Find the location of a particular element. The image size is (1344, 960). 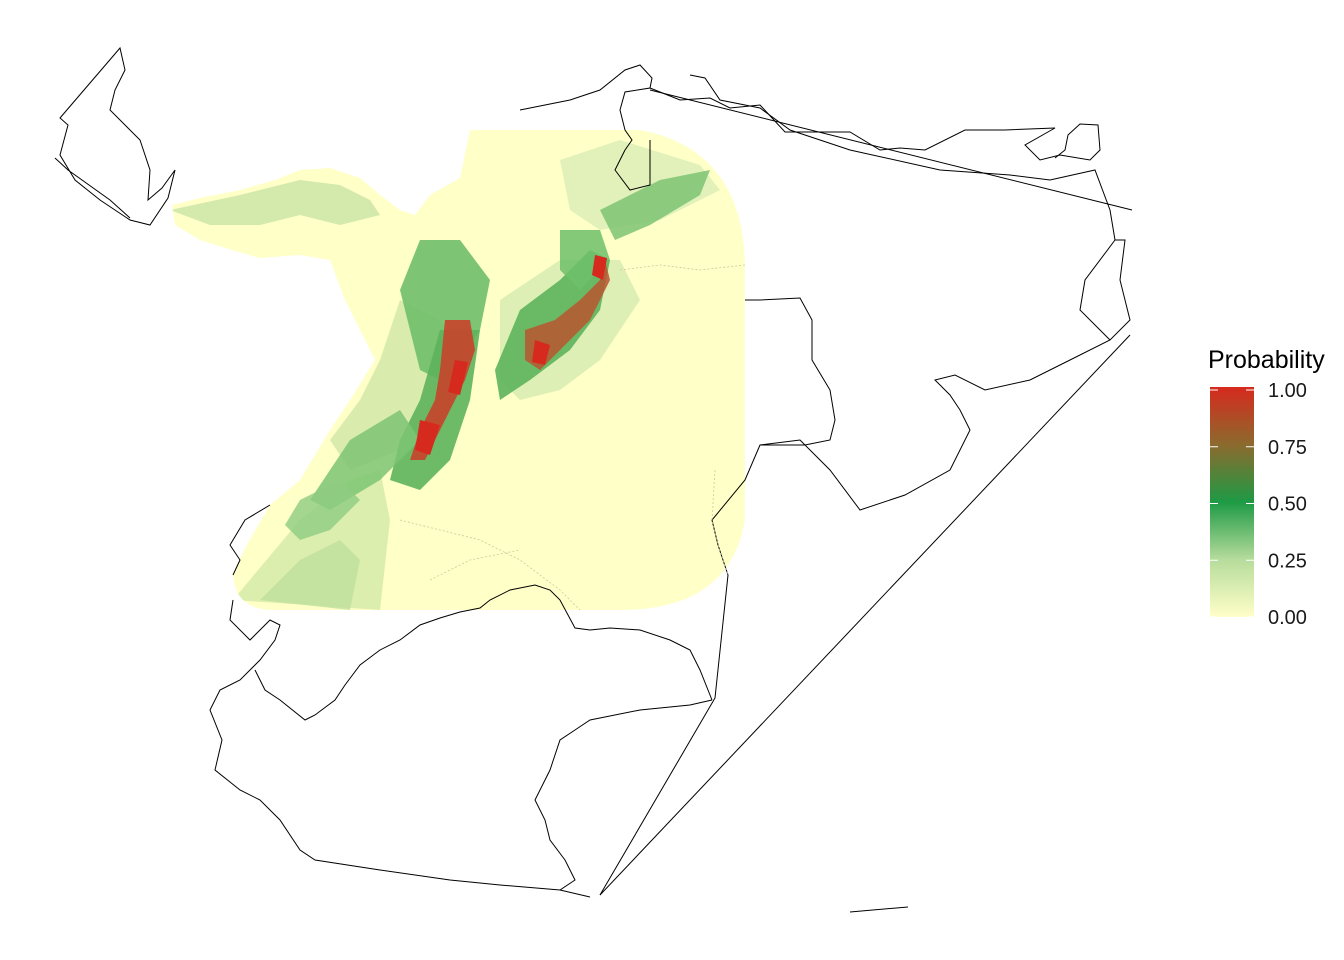

legend: Probability 1.00 0.75 0.50 0.25 0.00 is located at coordinates (1266, 487).